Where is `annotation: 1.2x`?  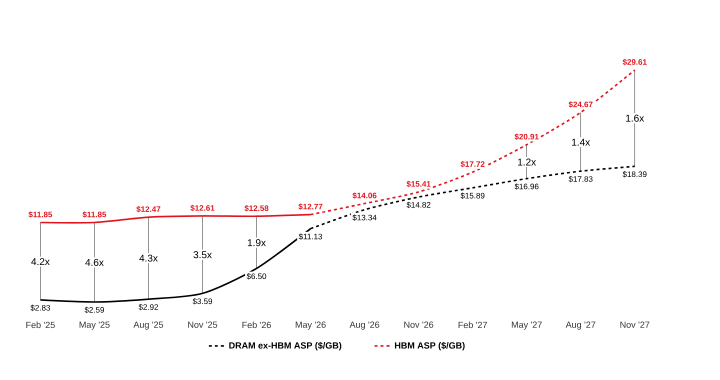
annotation: 1.2x is located at coordinates (527, 162).